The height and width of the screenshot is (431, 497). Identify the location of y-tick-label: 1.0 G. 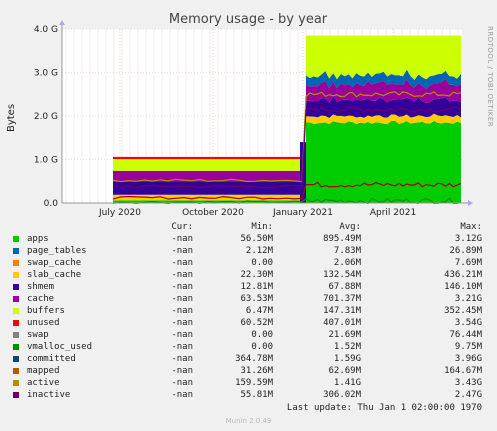
(46, 161).